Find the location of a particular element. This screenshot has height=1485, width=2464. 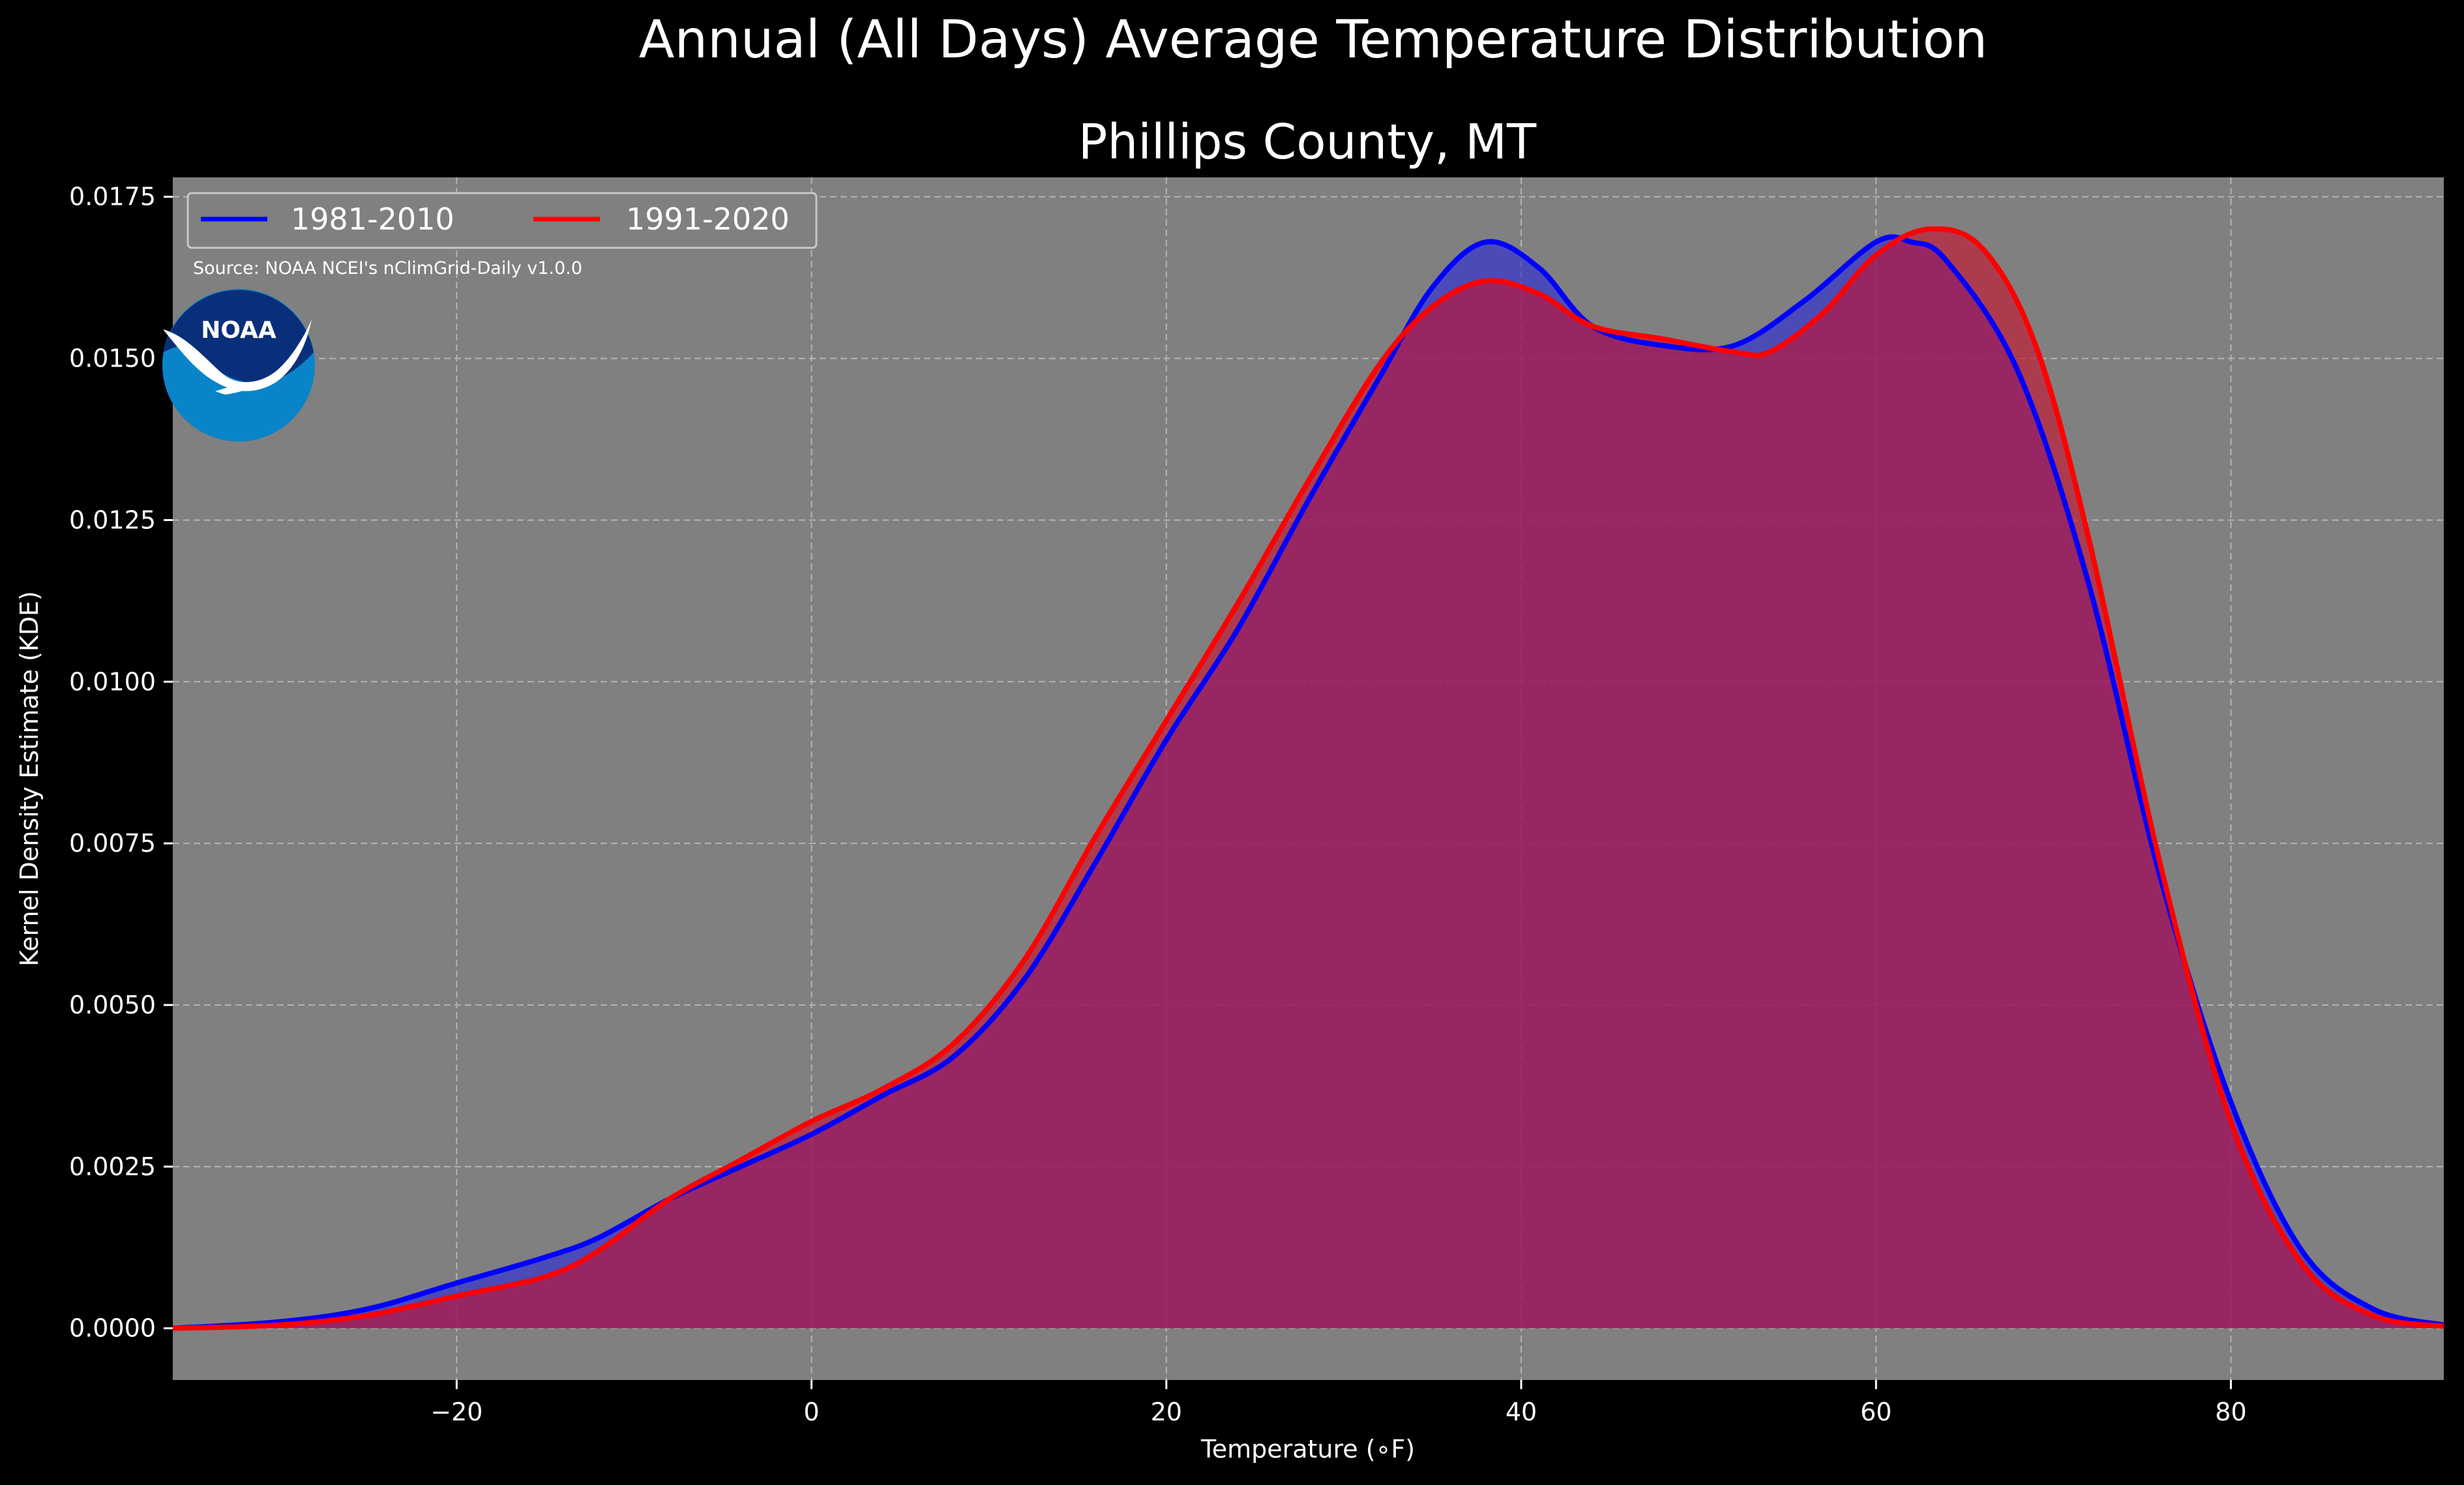

legend: 1981-2010 1991-2020 is located at coordinates (502, 221).